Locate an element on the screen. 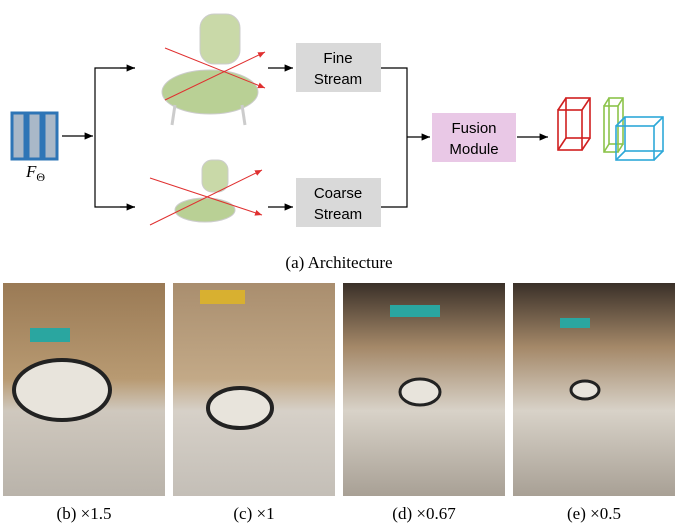  fine-stream-box is located at coordinates (338, 67).